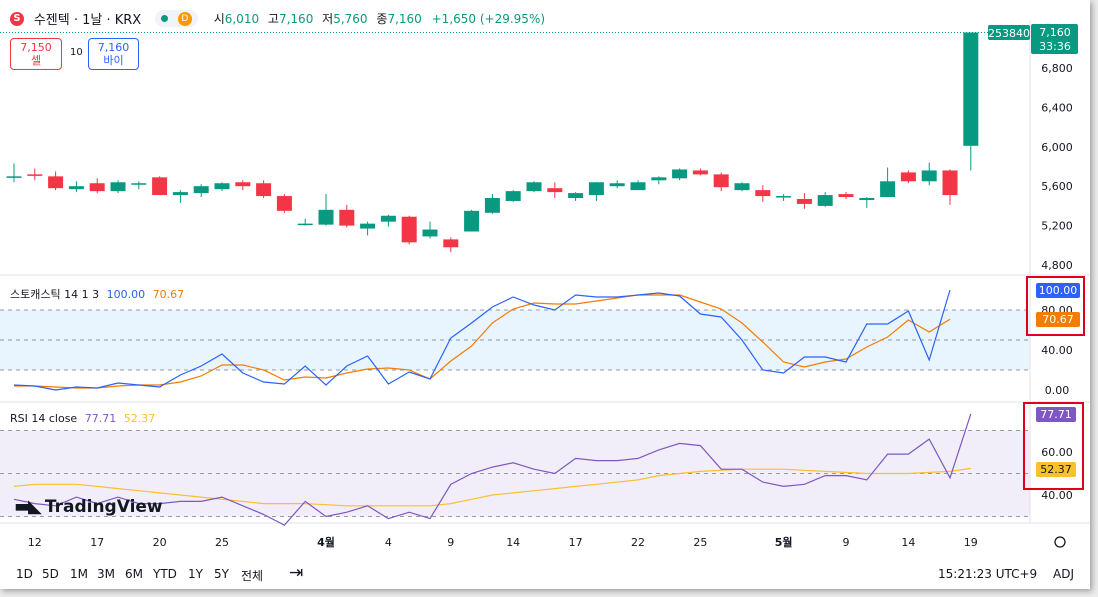 The width and height of the screenshot is (1098, 597). I want to click on timeframe-button: 5D, so click(50, 574).